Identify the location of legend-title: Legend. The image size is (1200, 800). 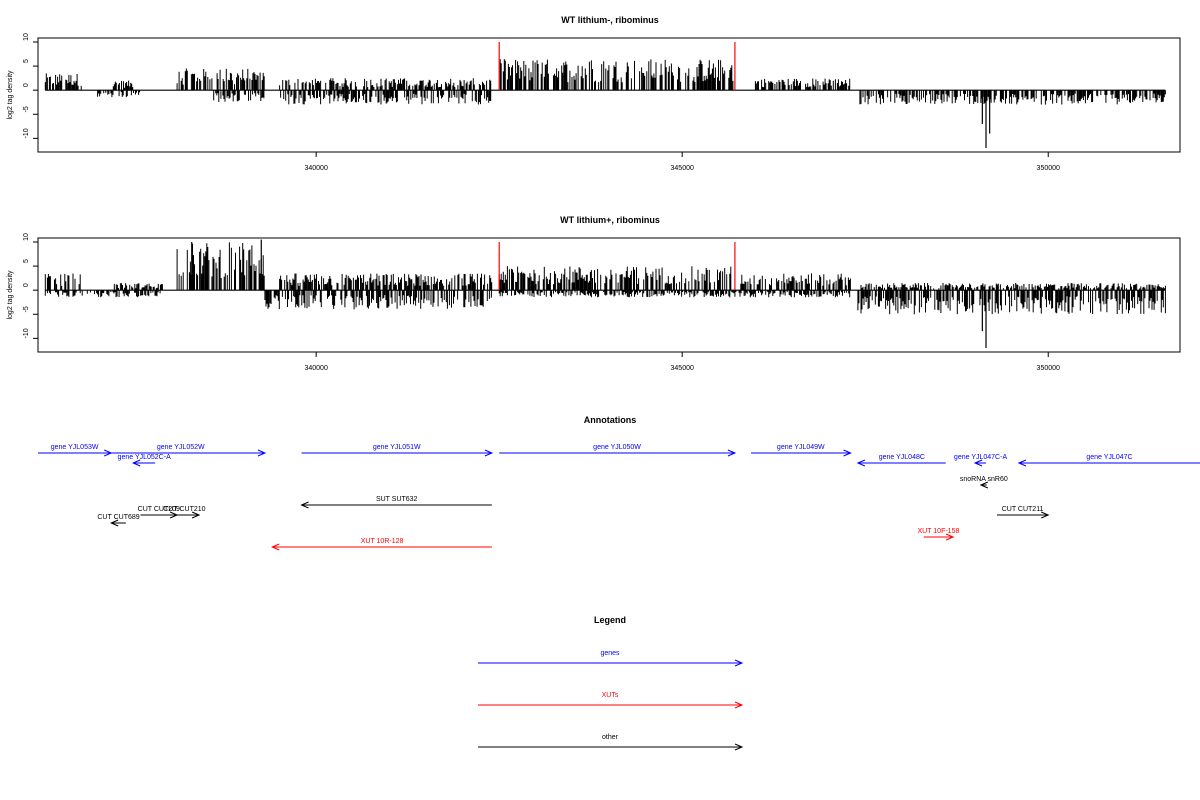
(610, 620).